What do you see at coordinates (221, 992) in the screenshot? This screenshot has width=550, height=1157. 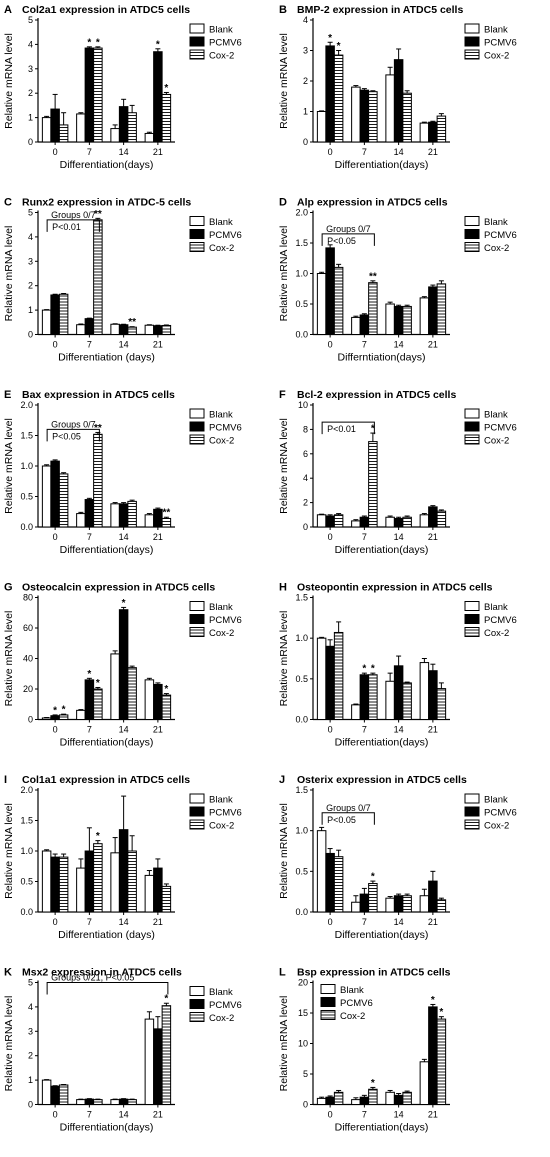 I see `legend-label: Blank` at bounding box center [221, 992].